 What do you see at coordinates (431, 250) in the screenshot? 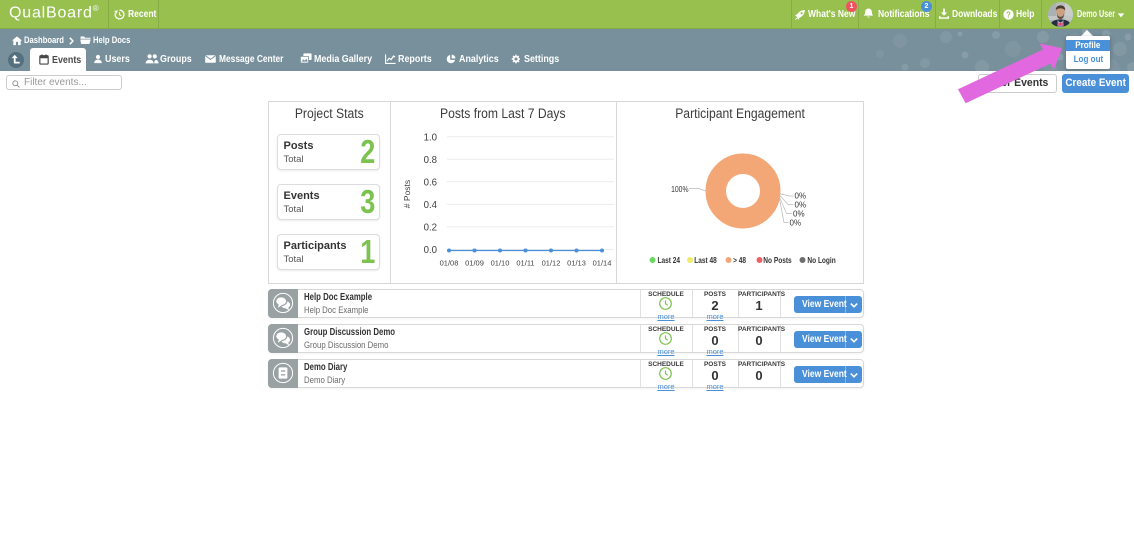
I see `svg-text: 0.0` at bounding box center [431, 250].